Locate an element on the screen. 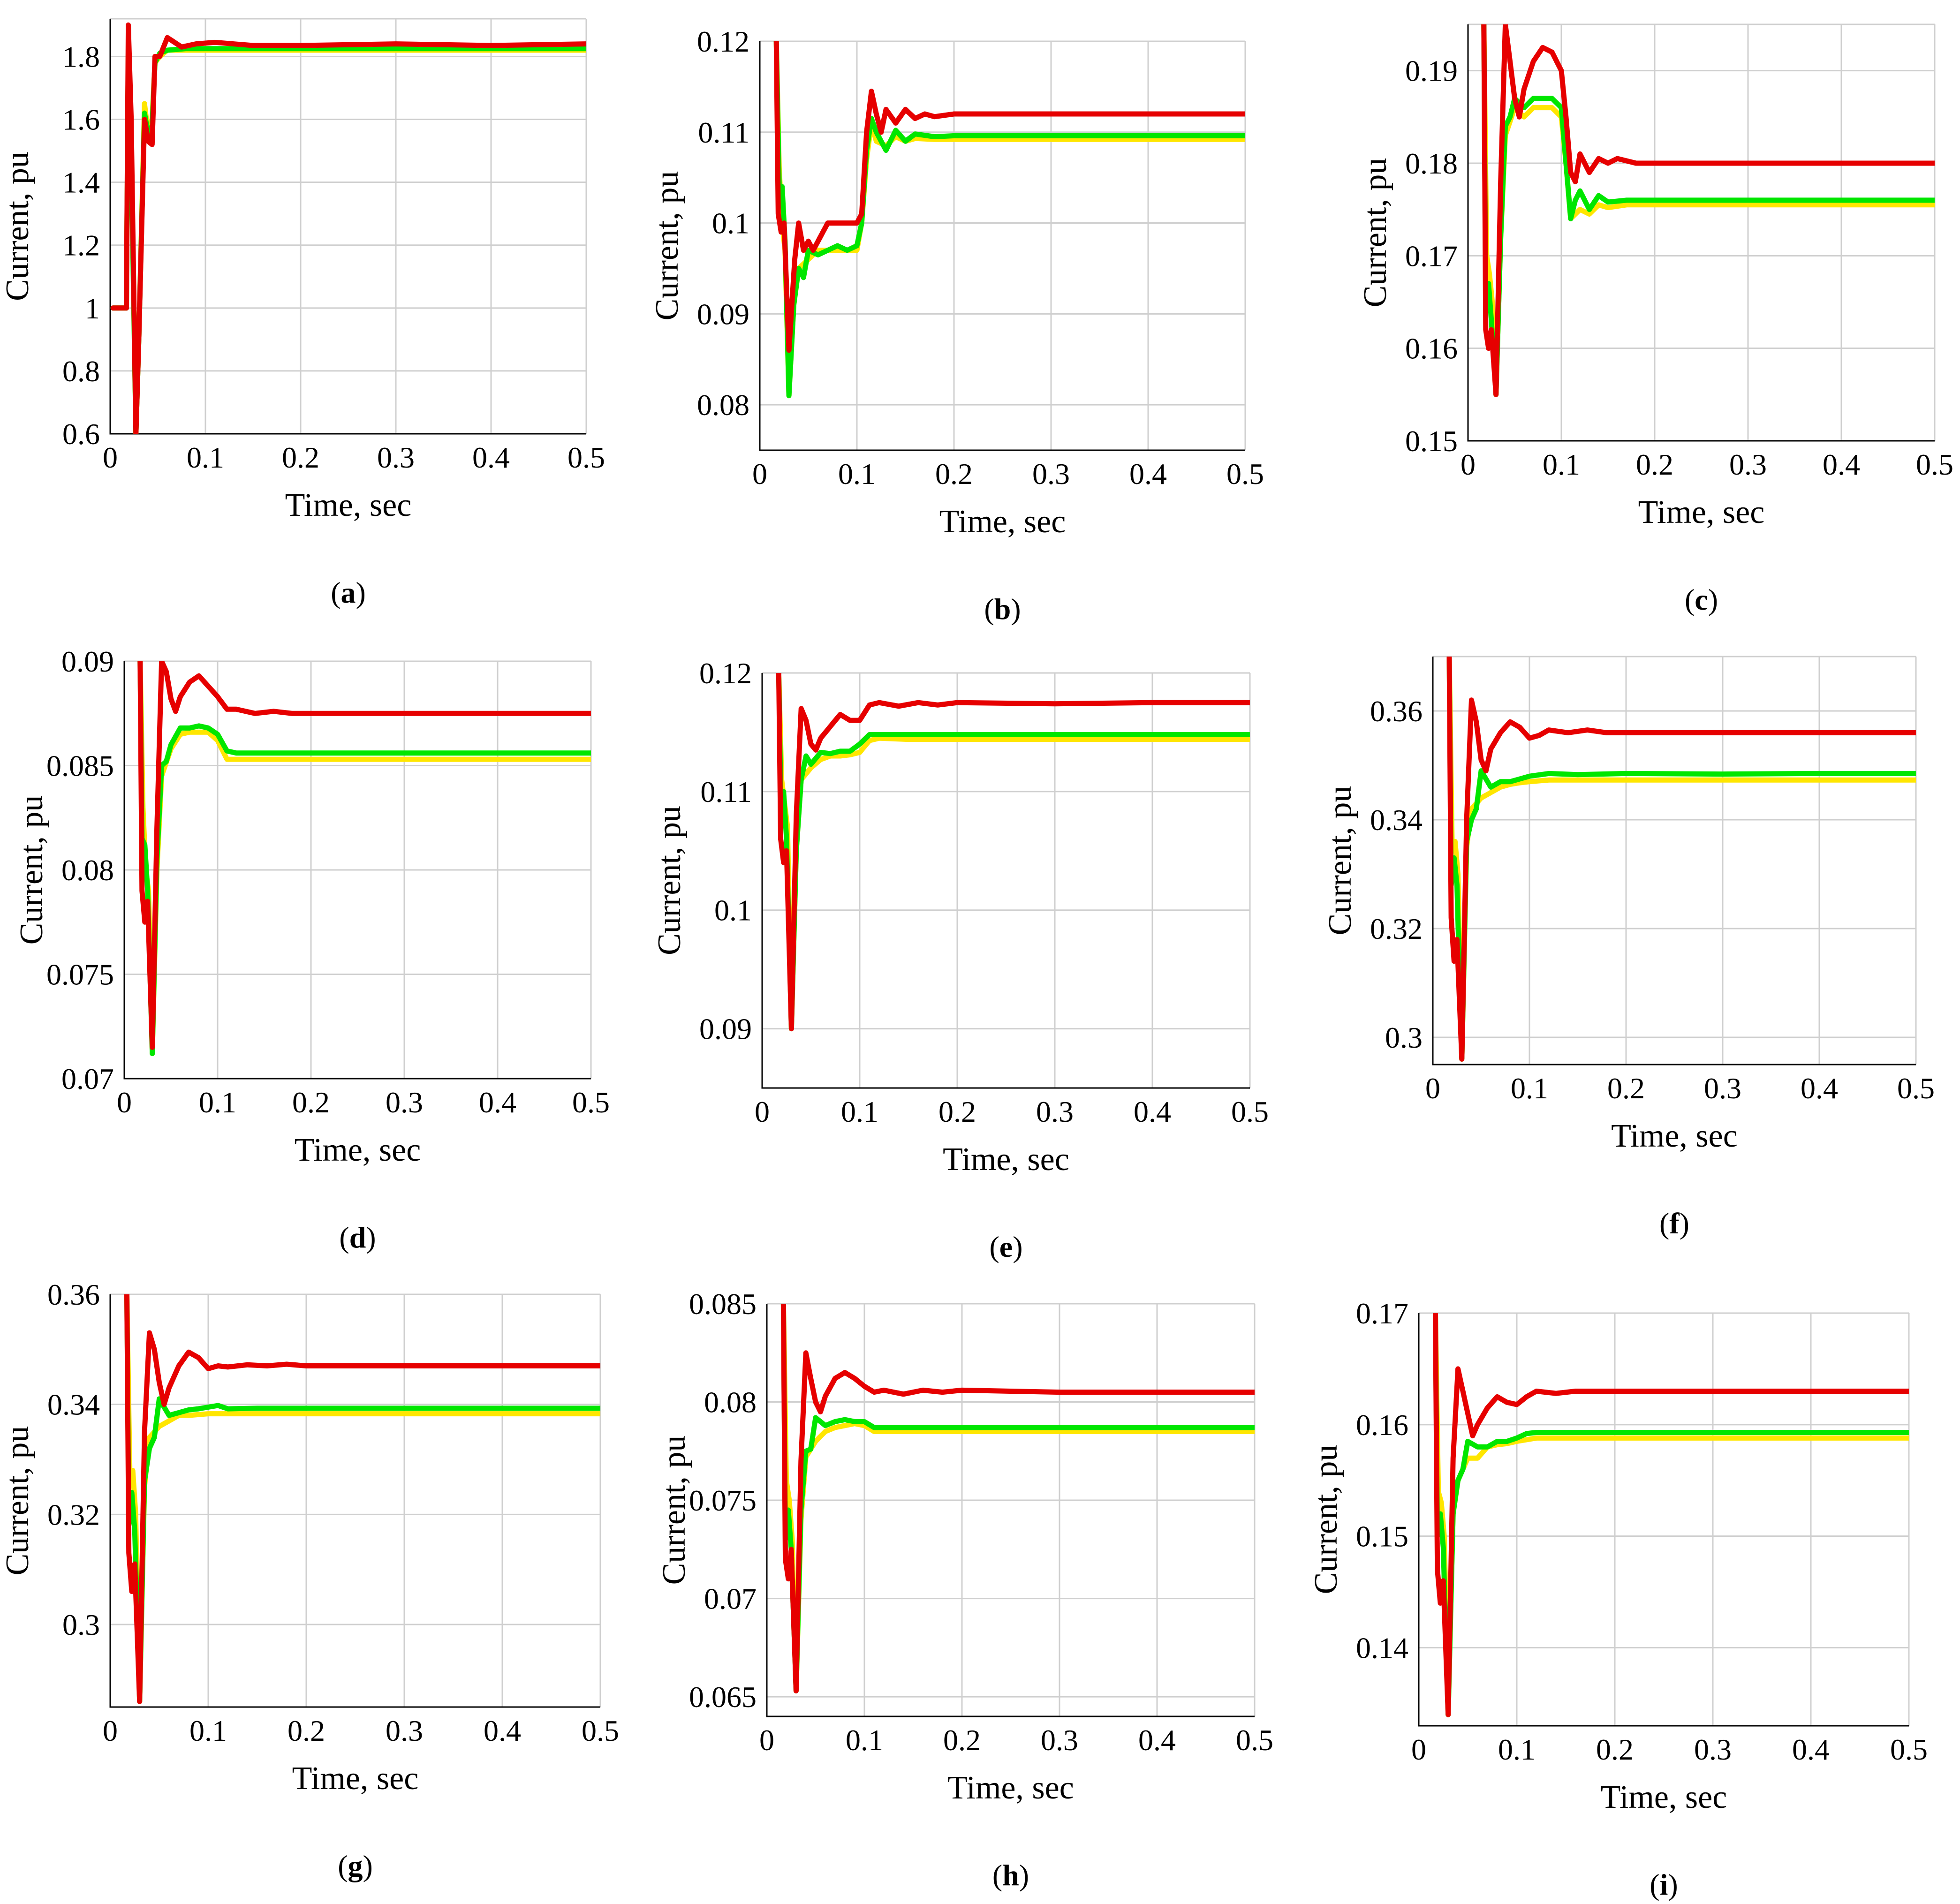 This screenshot has width=1960, height=1904. caption-letter: e is located at coordinates (1006, 1246).